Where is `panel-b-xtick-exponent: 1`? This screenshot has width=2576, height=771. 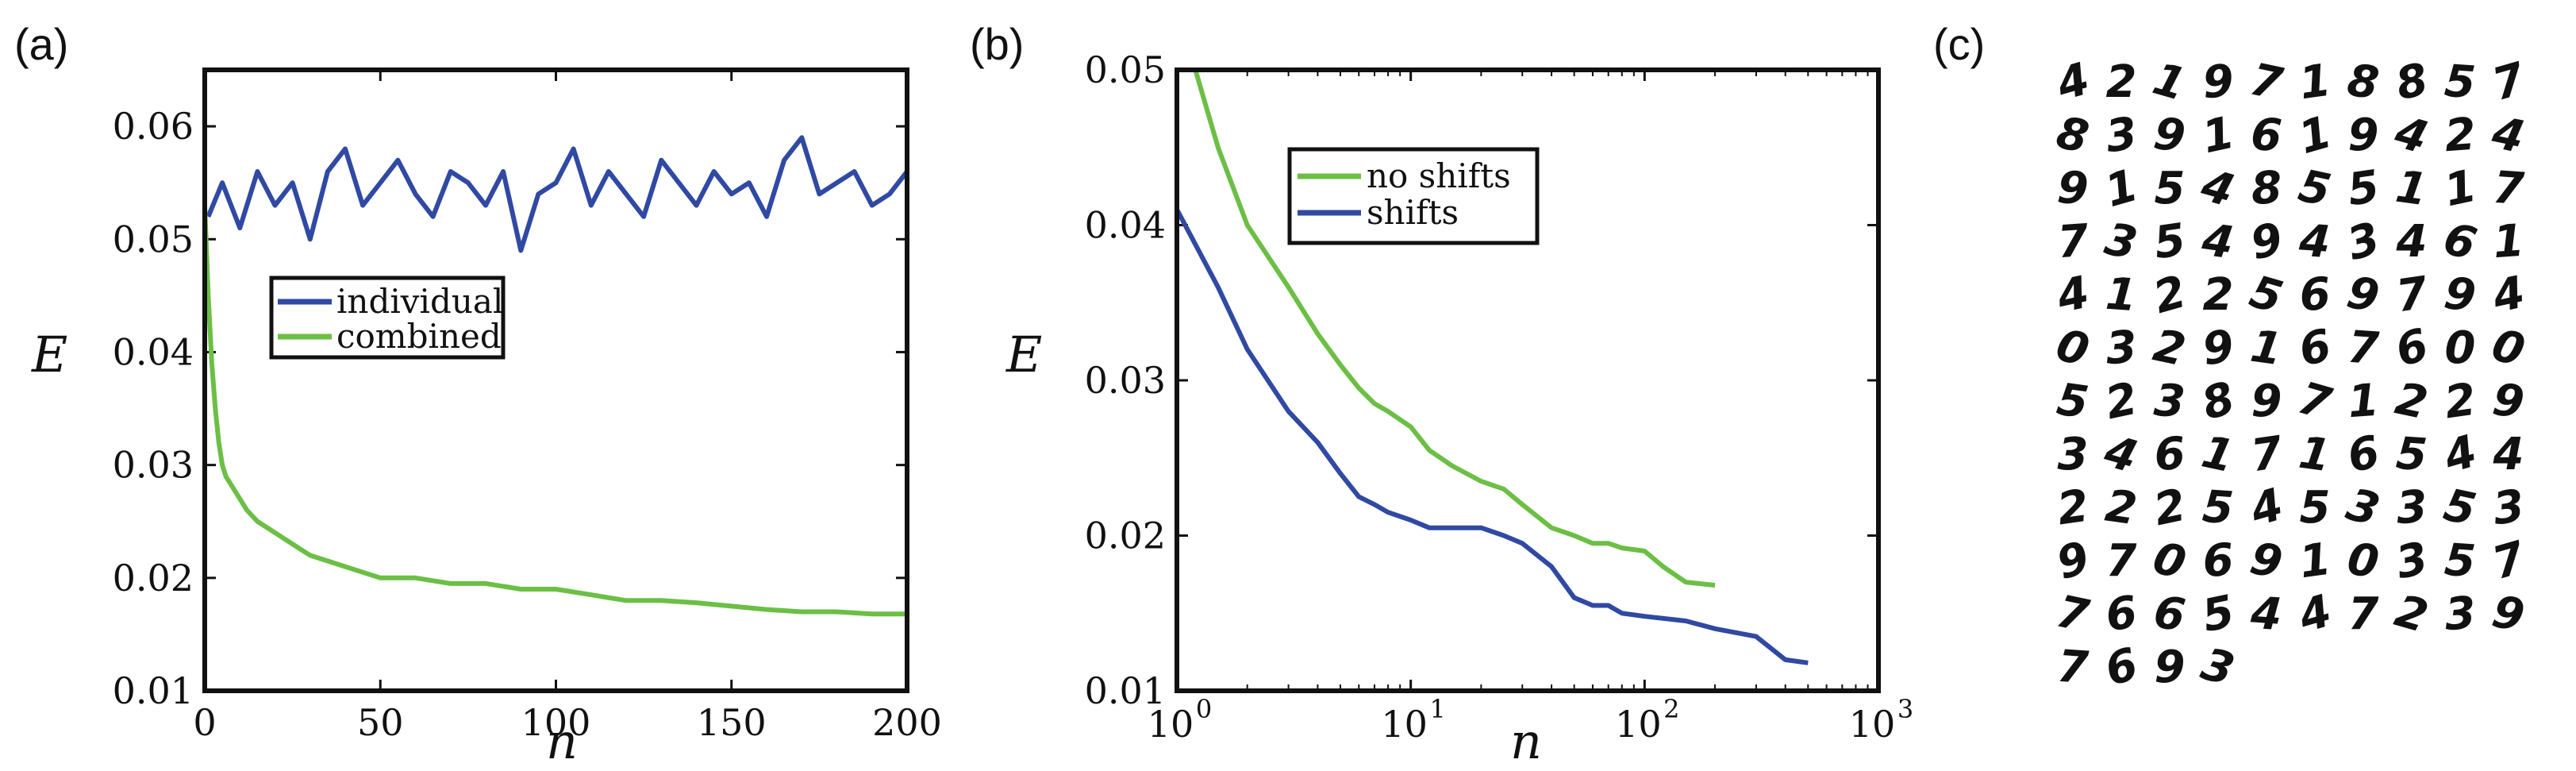 panel-b-xtick-exponent: 1 is located at coordinates (1437, 709).